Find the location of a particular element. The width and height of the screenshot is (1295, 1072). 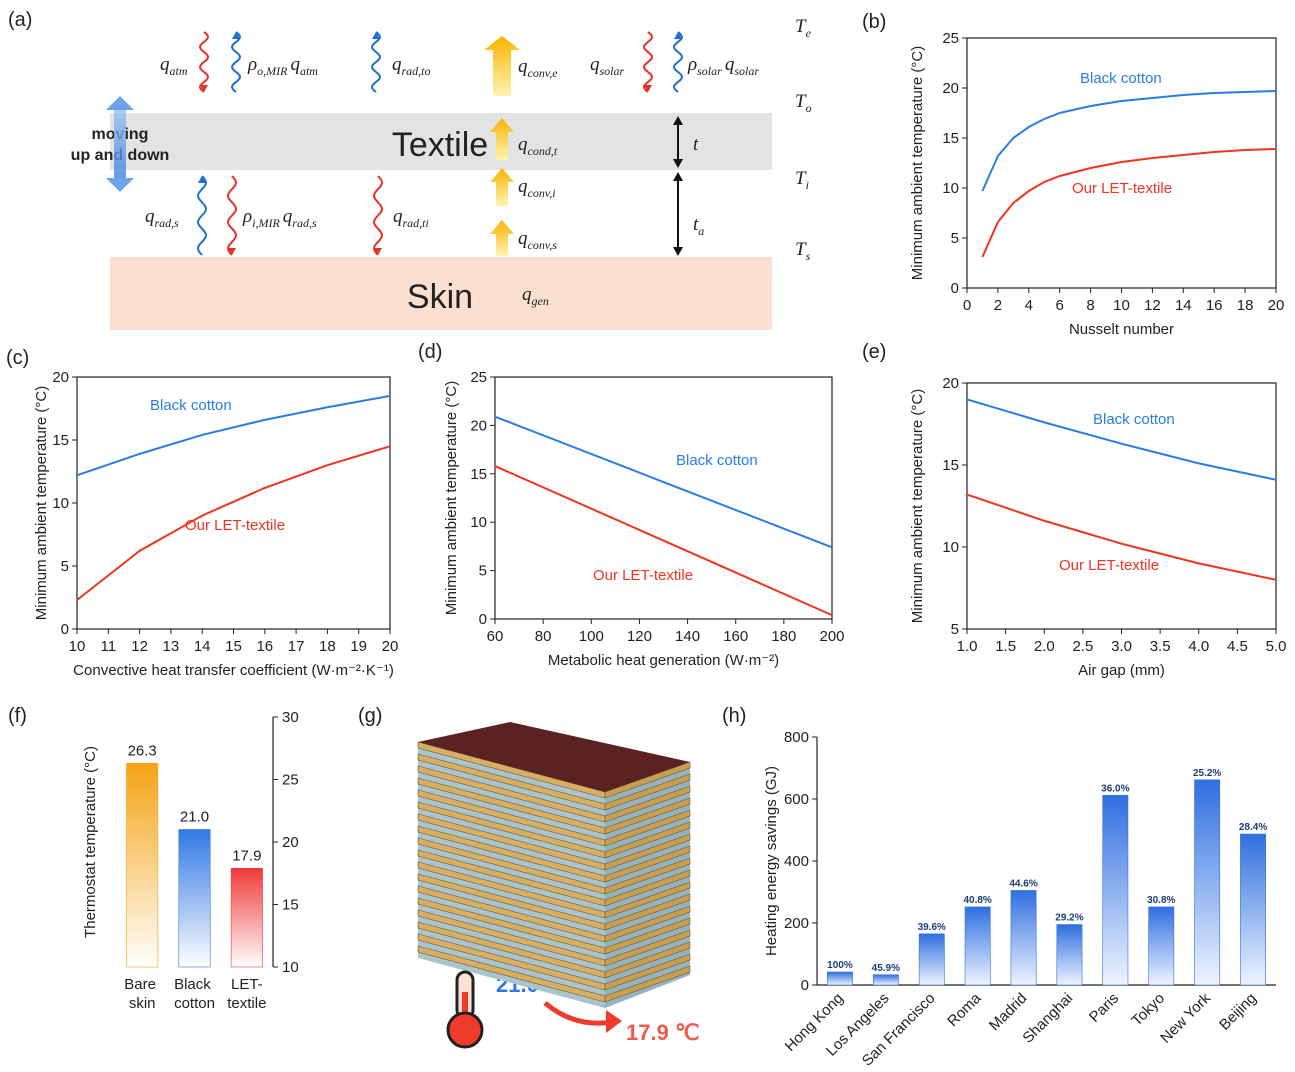

x-tick-label: 80 is located at coordinates (543, 636).